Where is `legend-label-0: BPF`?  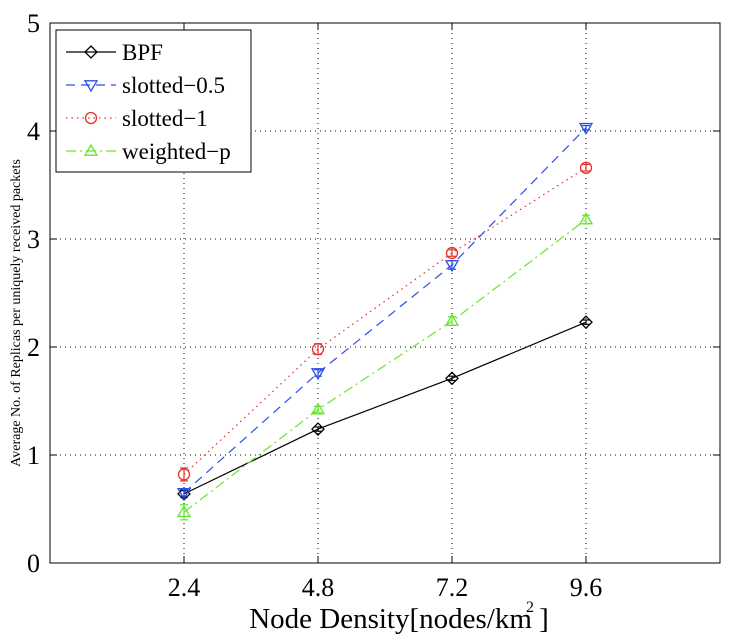 legend-label-0: BPF is located at coordinates (142, 52).